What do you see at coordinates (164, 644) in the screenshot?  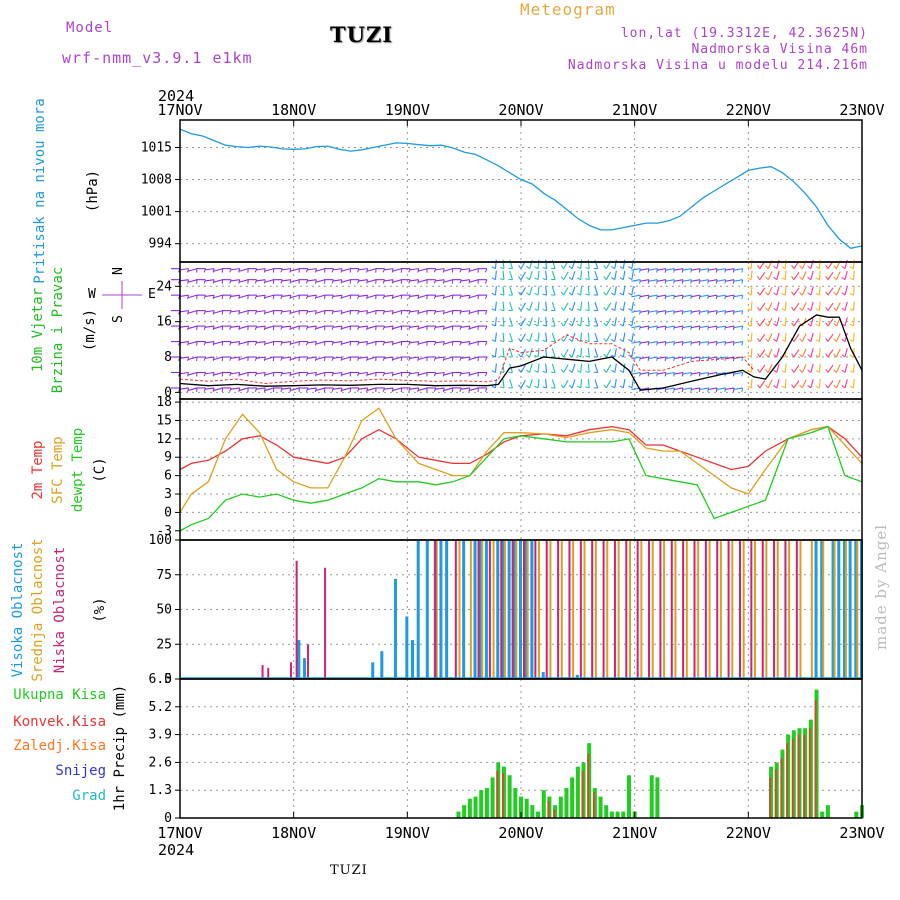 I see `y-tick-label: 25` at bounding box center [164, 644].